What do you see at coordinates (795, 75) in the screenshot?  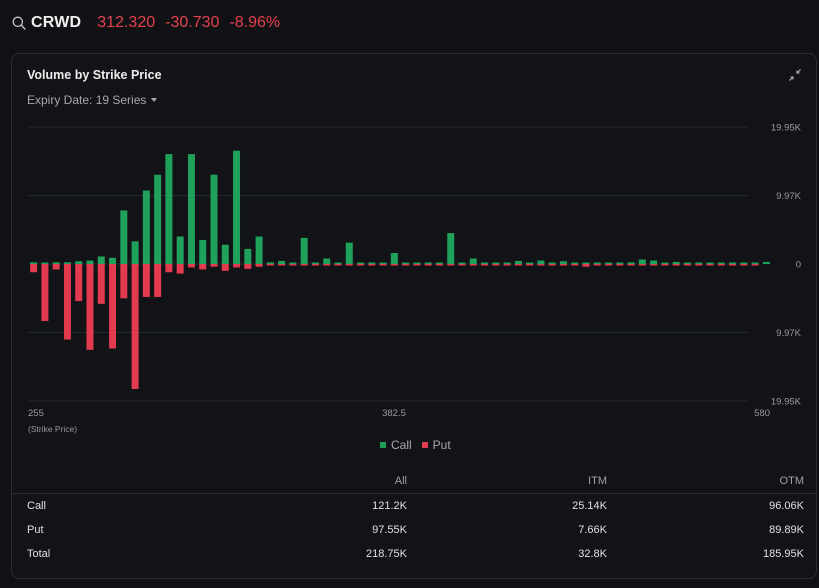 I see `collapse-icon` at bounding box center [795, 75].